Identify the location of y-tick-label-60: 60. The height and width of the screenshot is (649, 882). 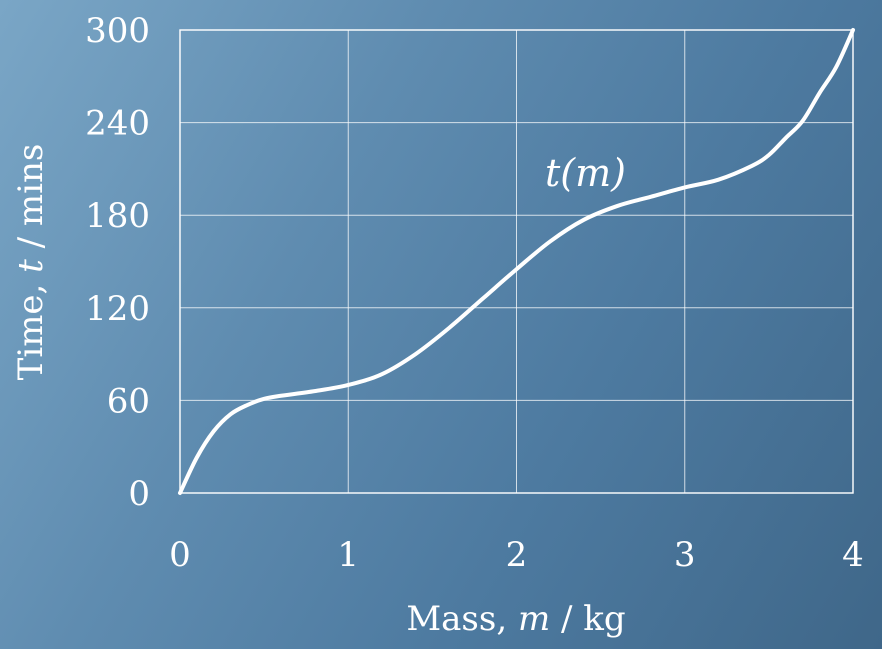
(128, 401).